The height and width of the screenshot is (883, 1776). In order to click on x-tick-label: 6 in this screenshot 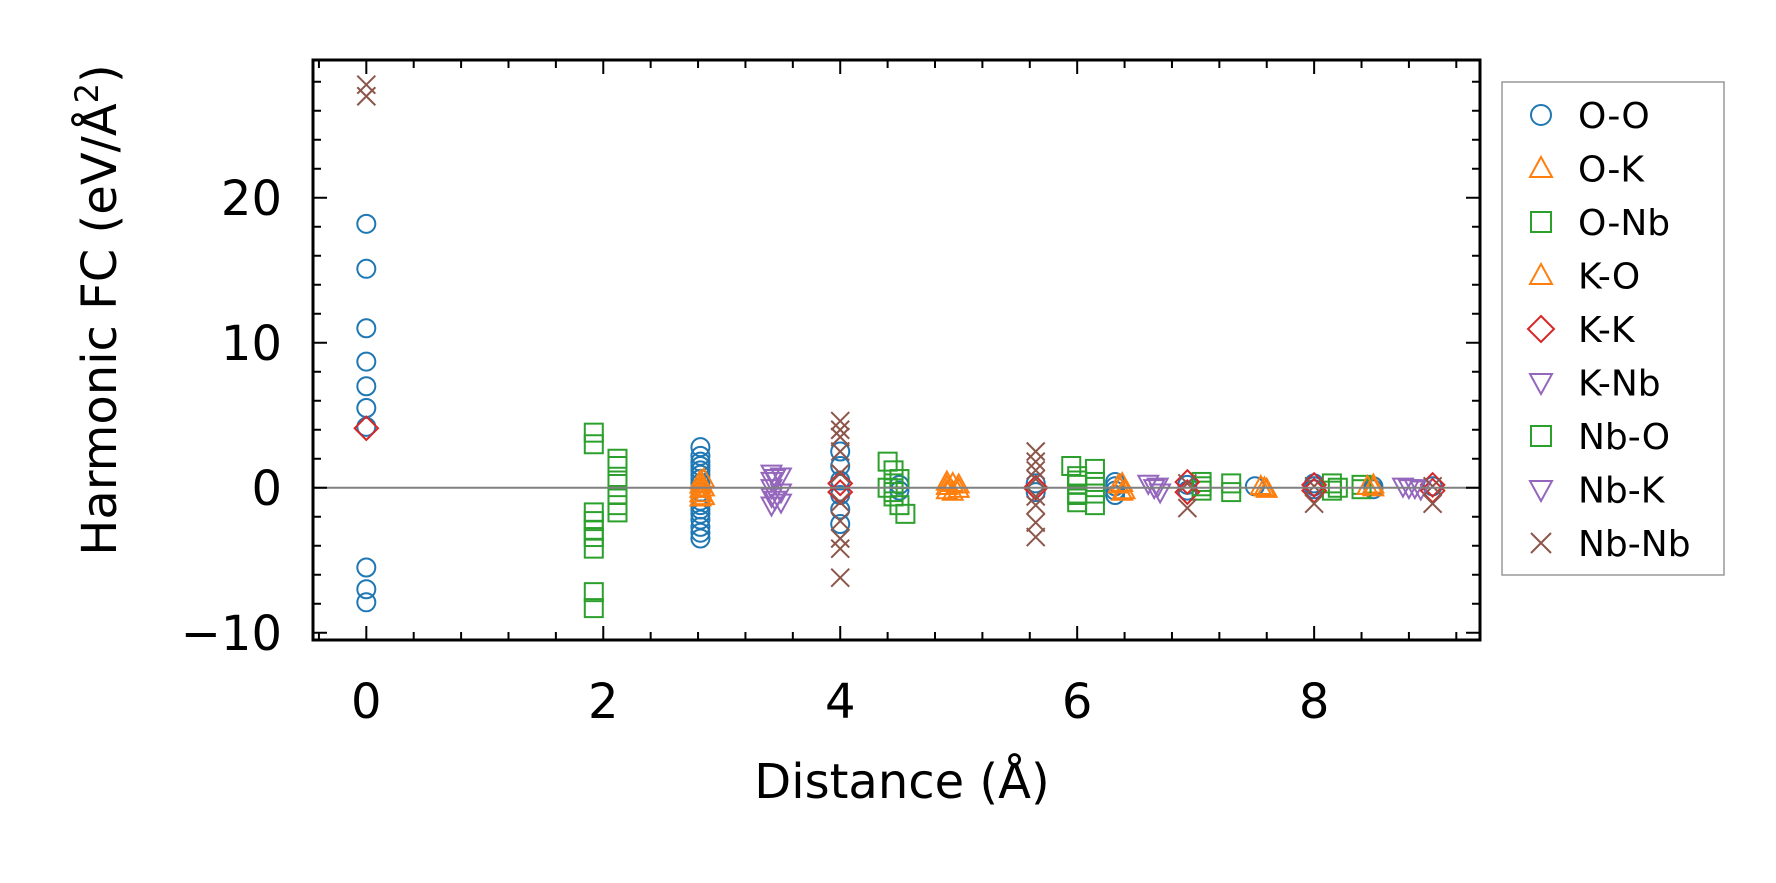, I will do `click(1077, 702)`.